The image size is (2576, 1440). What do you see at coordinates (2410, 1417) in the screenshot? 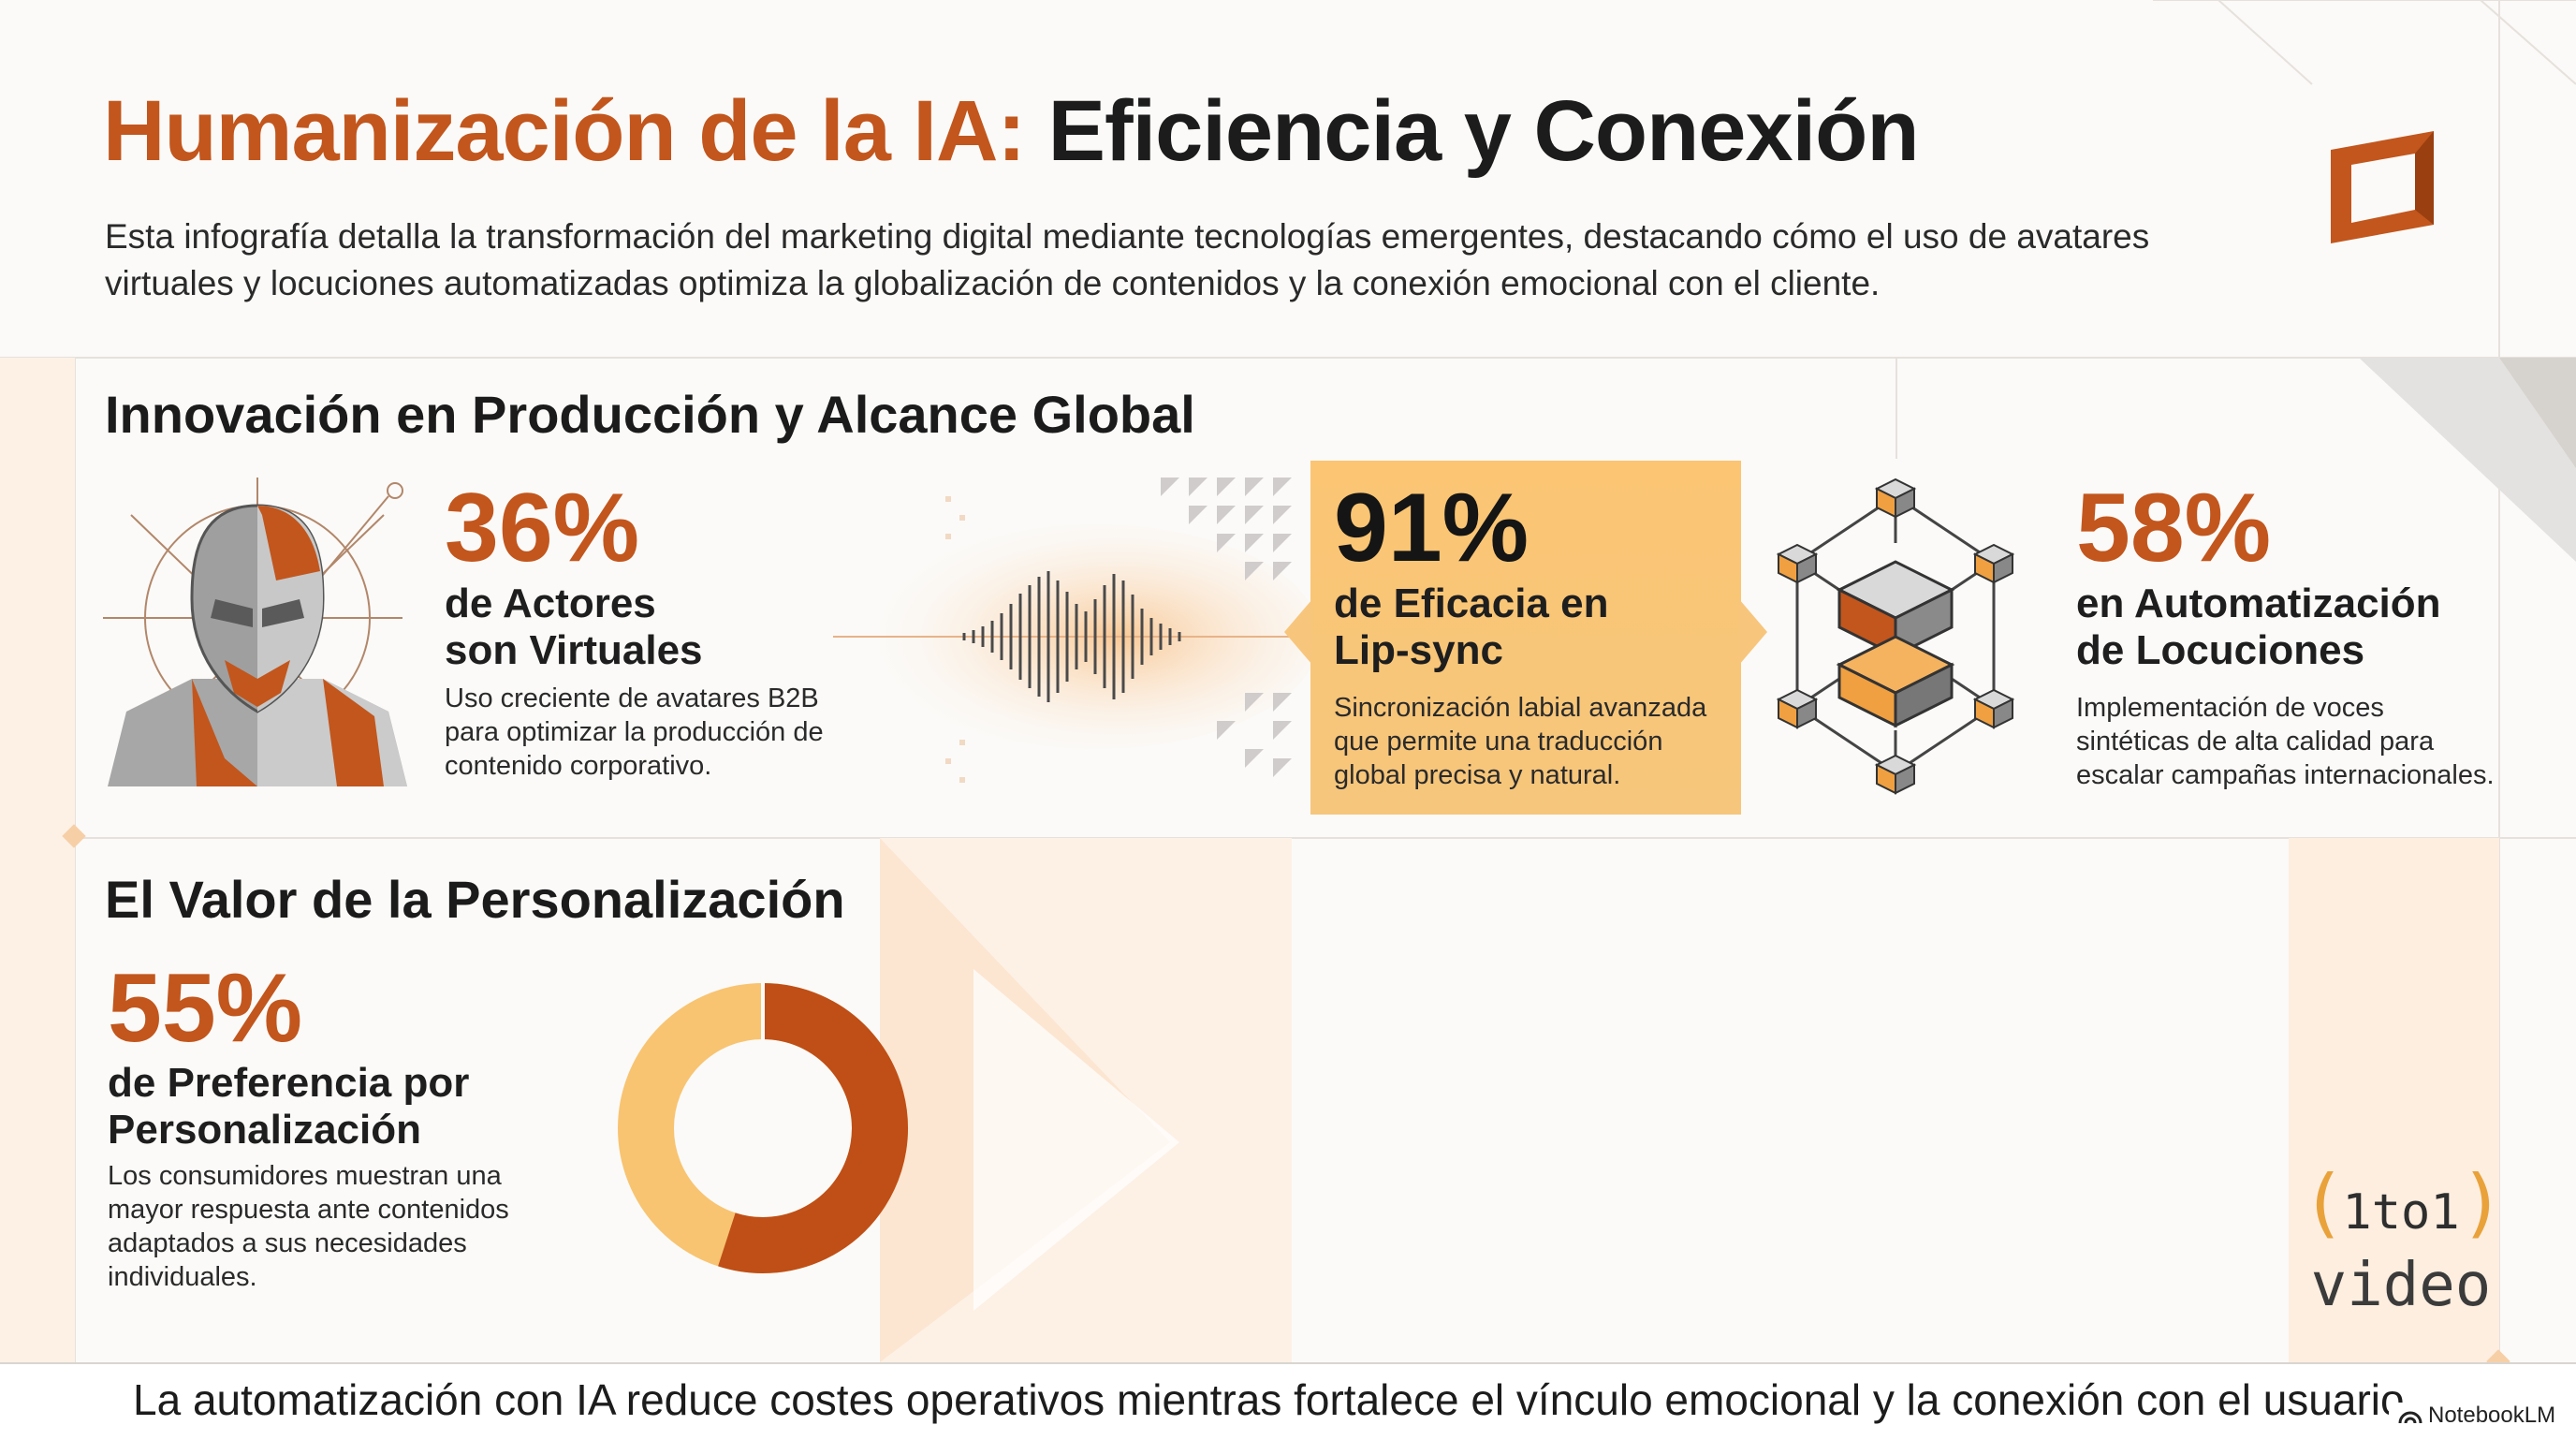
I see `notebooklm-icon` at bounding box center [2410, 1417].